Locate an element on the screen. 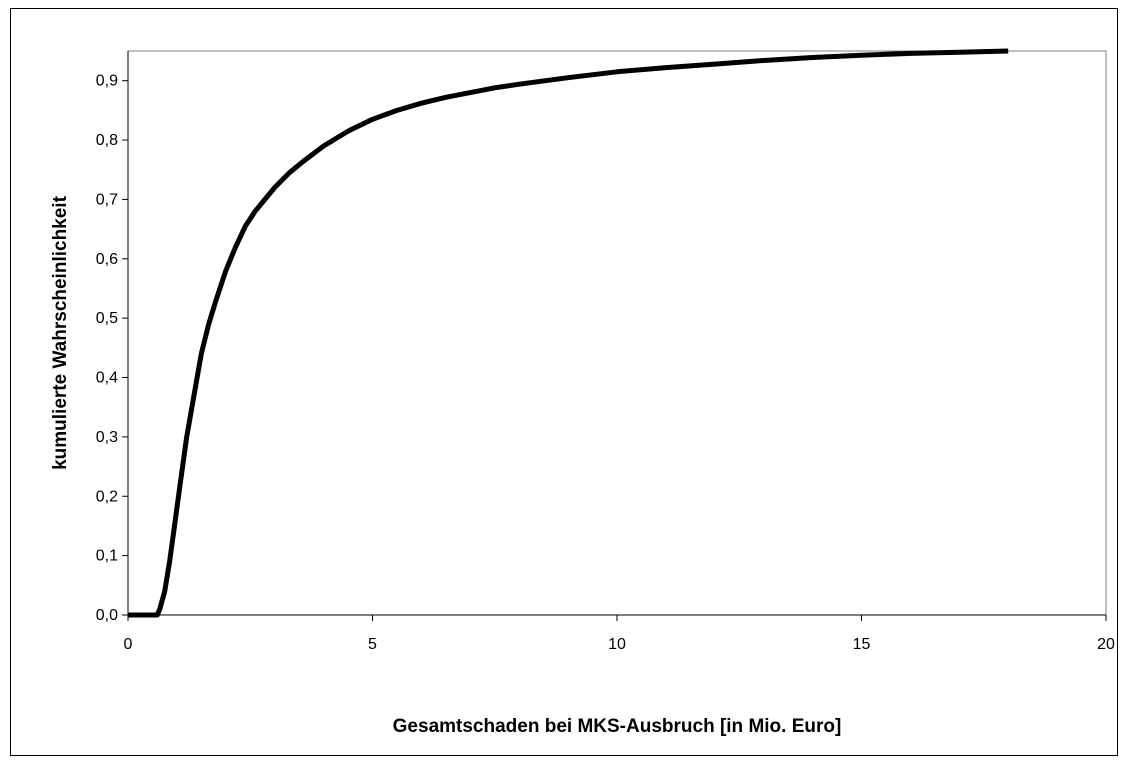 Image resolution: width=1126 pixels, height=765 pixels. y-tick-label: 0,7 is located at coordinates (107, 199).